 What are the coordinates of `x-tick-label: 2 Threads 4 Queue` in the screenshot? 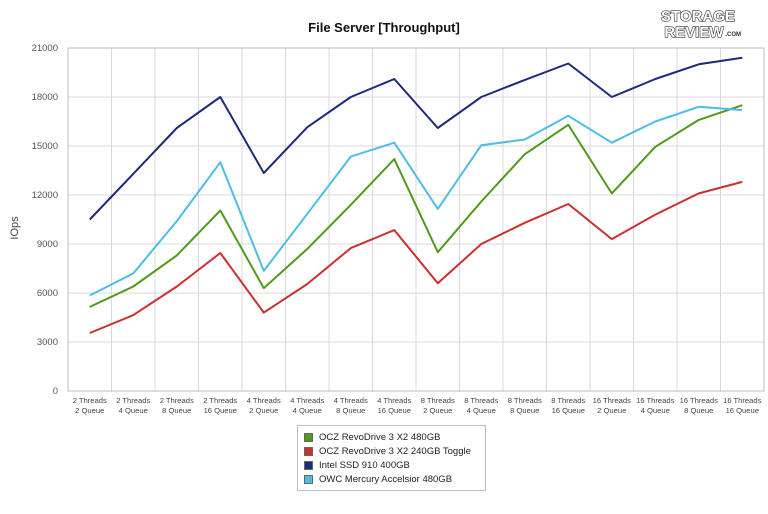 It's located at (133, 405).